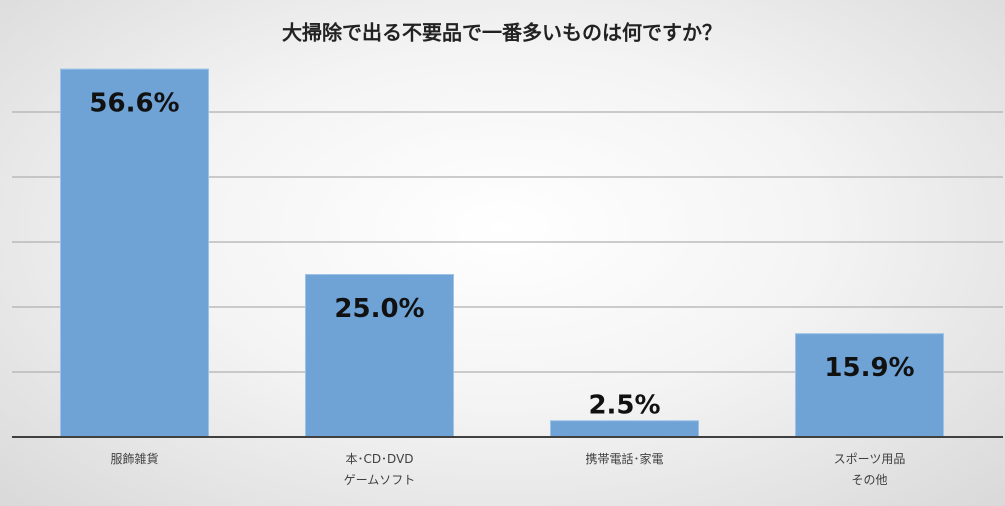  What do you see at coordinates (869, 368) in the screenshot?
I see `value-label: 15.9%` at bounding box center [869, 368].